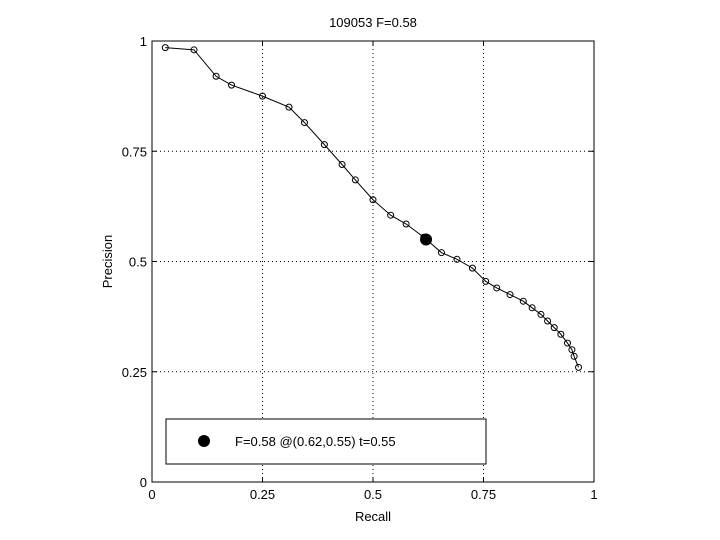 The width and height of the screenshot is (720, 540). What do you see at coordinates (373, 22) in the screenshot?
I see `chart-title: 109053 F=0.58` at bounding box center [373, 22].